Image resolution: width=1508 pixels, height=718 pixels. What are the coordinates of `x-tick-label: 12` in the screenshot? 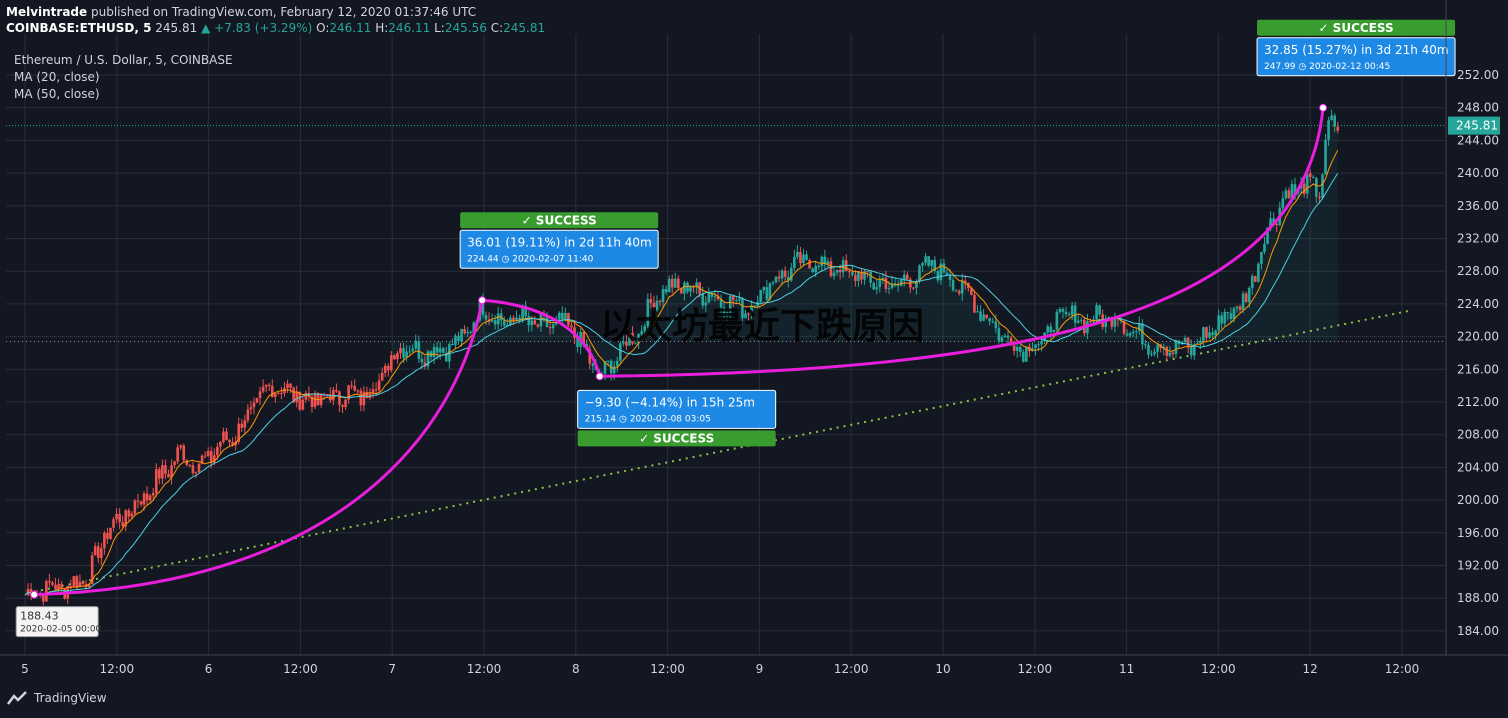 It's located at (1310, 669).